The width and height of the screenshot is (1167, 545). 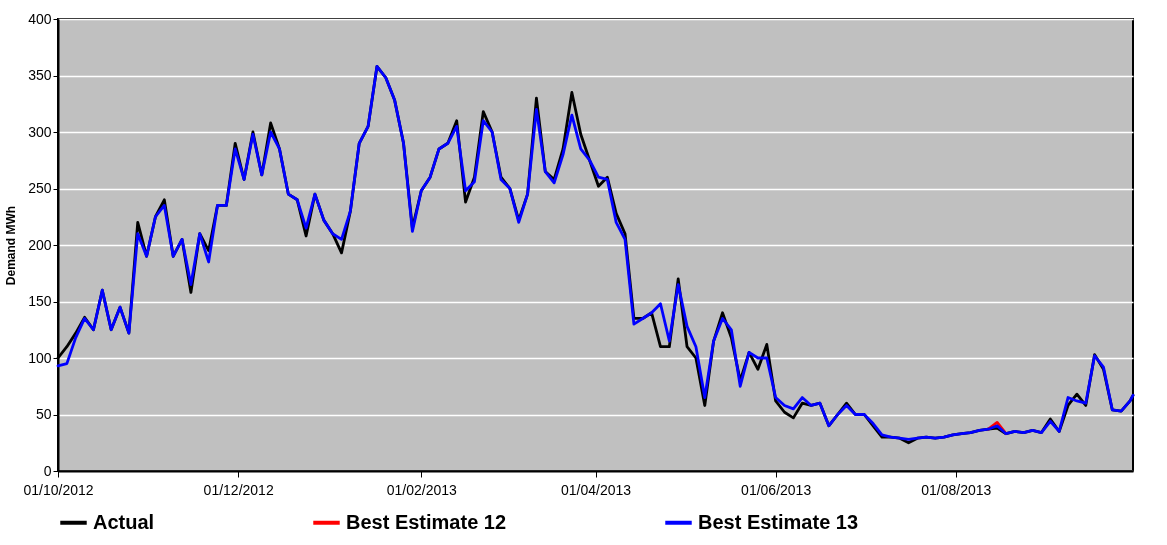 I want to click on y-tick-label: 200, so click(x=40, y=244).